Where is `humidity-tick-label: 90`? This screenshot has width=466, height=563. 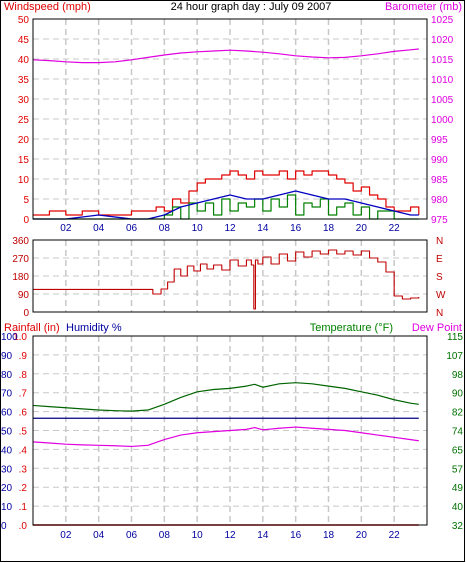 humidity-tick-label: 90 is located at coordinates (7, 356).